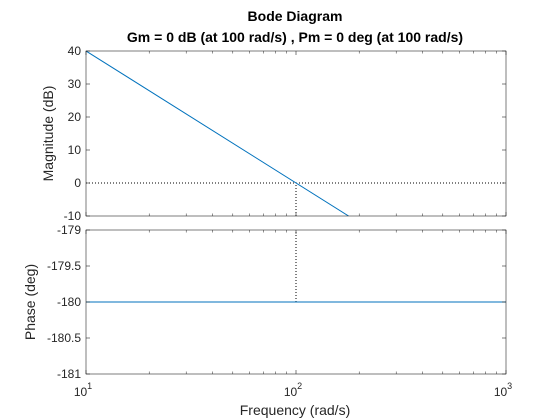  I want to click on frequency-tick-label: 10³, so click(503, 390).